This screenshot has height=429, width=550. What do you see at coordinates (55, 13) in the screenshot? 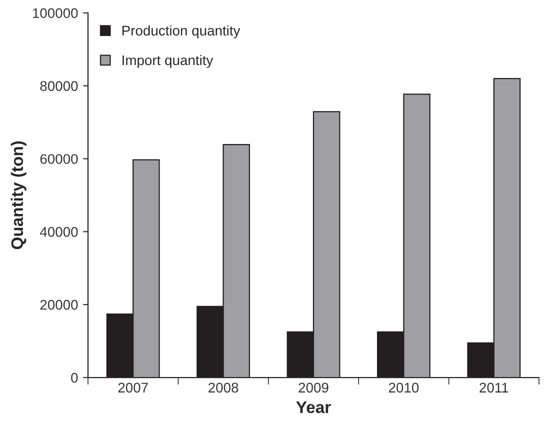
I see `y-tick-label: 100000` at bounding box center [55, 13].